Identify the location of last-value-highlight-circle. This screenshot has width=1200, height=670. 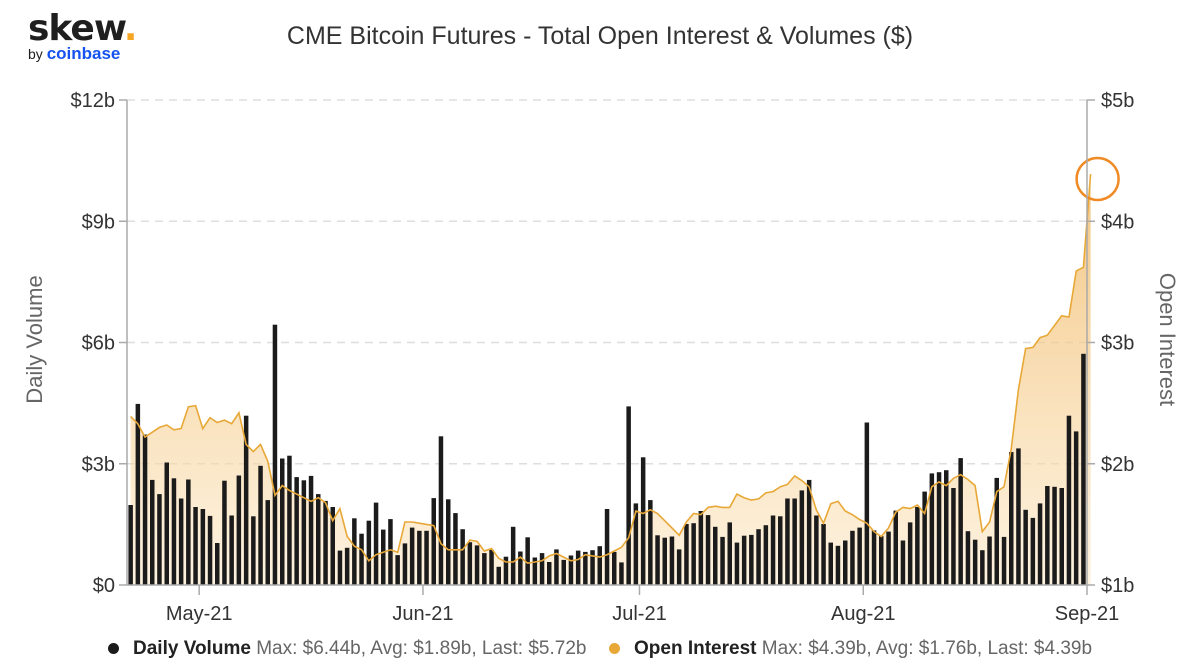
(1097, 179).